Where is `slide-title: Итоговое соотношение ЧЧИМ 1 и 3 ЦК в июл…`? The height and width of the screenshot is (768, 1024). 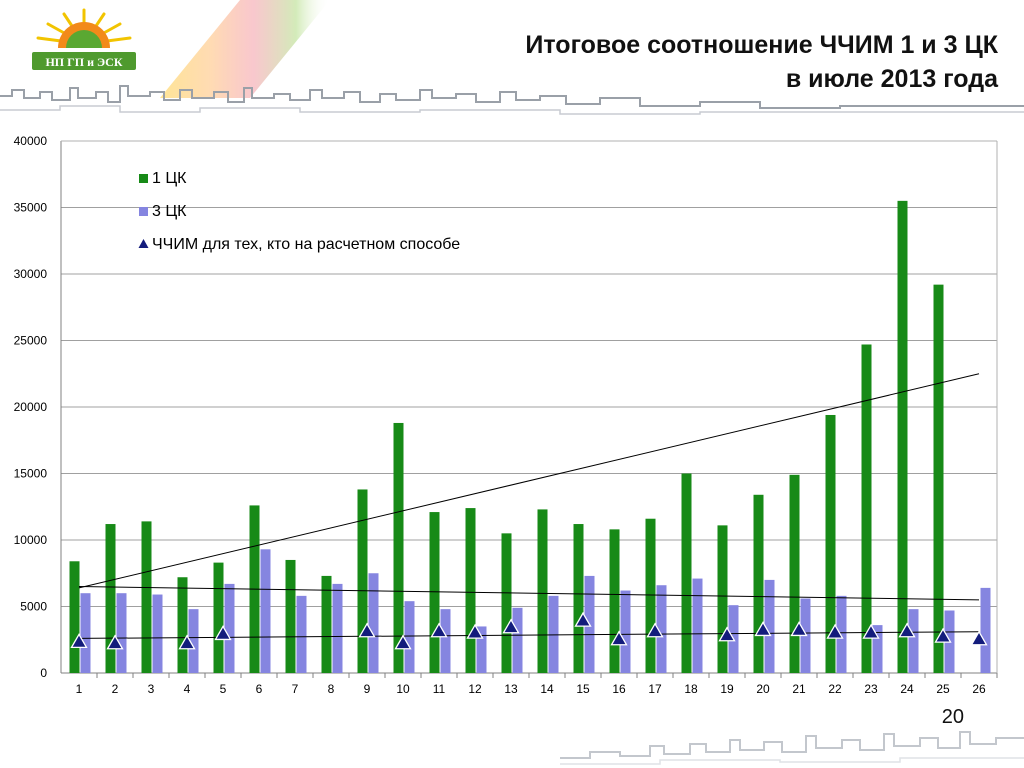
slide-title: Итоговое соотношение ЧЧИМ 1 и 3 ЦК в июл… is located at coordinates (688, 62).